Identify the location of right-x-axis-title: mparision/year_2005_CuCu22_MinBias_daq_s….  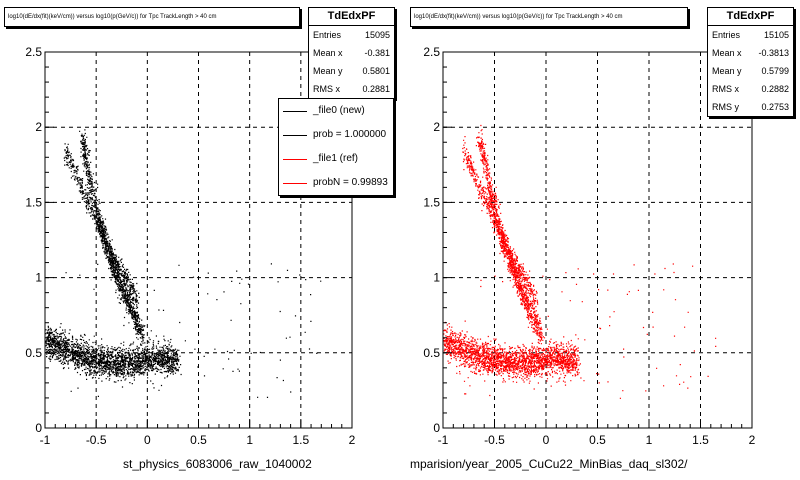
(549, 464).